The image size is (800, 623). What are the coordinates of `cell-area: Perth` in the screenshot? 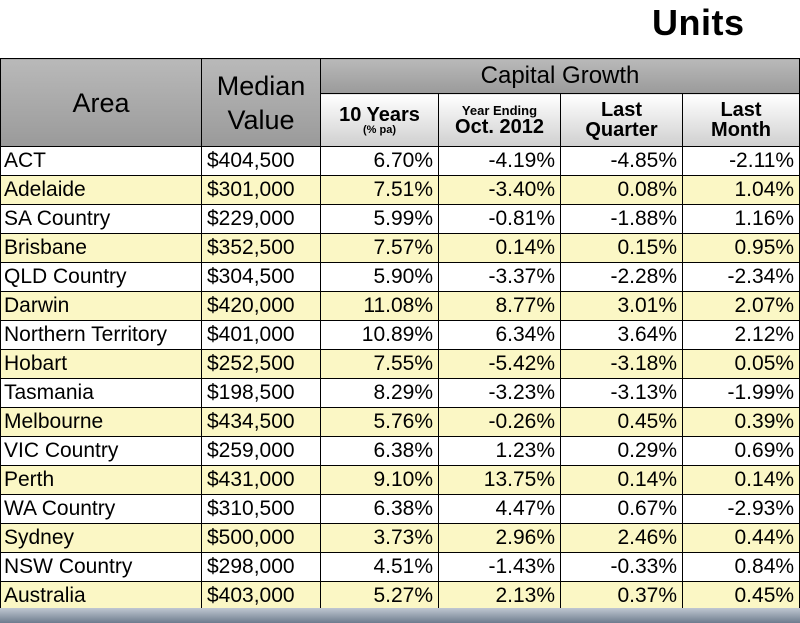 It's located at (101, 480).